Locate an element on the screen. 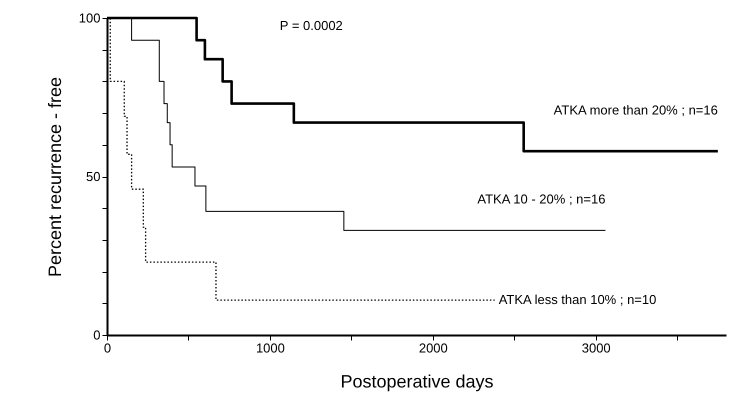  y-tick-label: 0 is located at coordinates (96, 335).